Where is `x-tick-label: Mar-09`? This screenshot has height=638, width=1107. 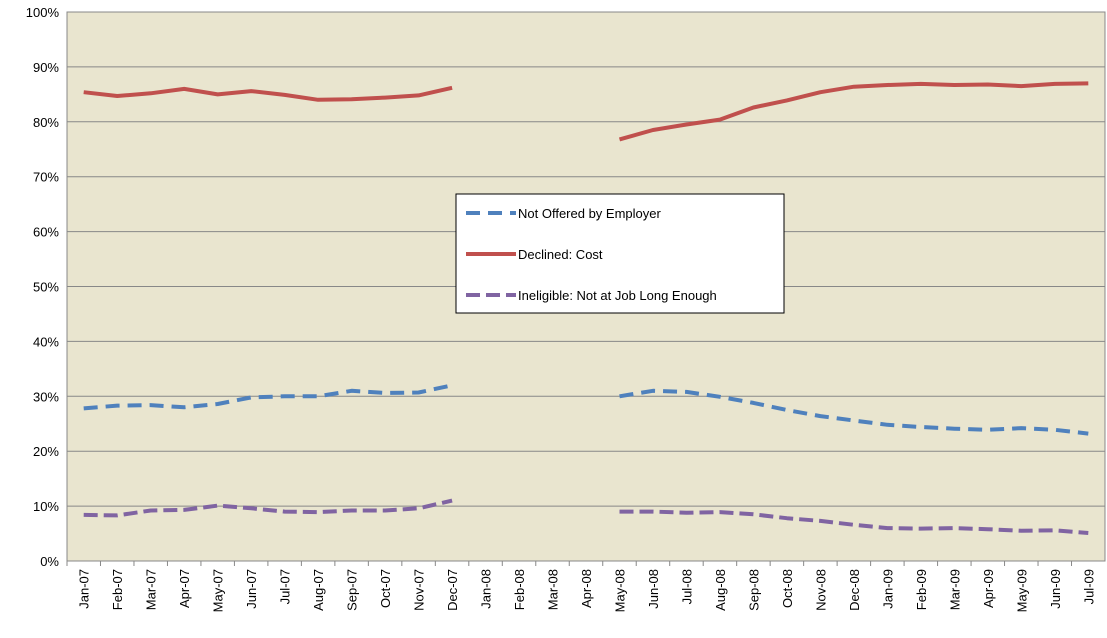
x-tick-label: Mar-09 is located at coordinates (954, 589).